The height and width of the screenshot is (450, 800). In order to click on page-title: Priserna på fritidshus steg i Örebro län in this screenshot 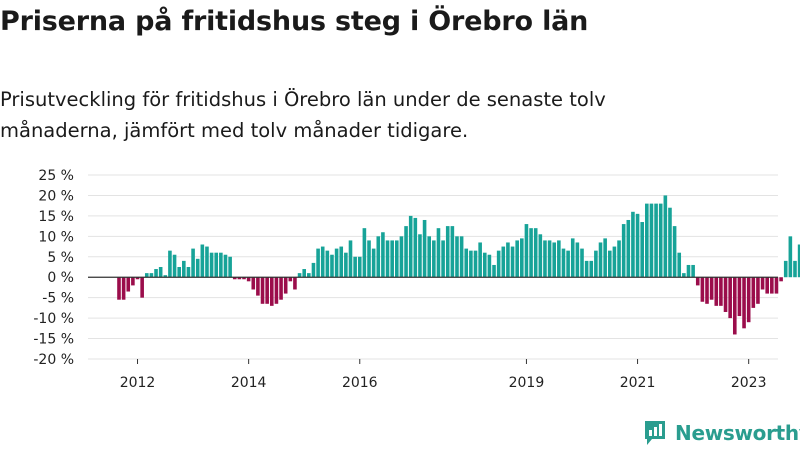, I will do `click(294, 21)`.